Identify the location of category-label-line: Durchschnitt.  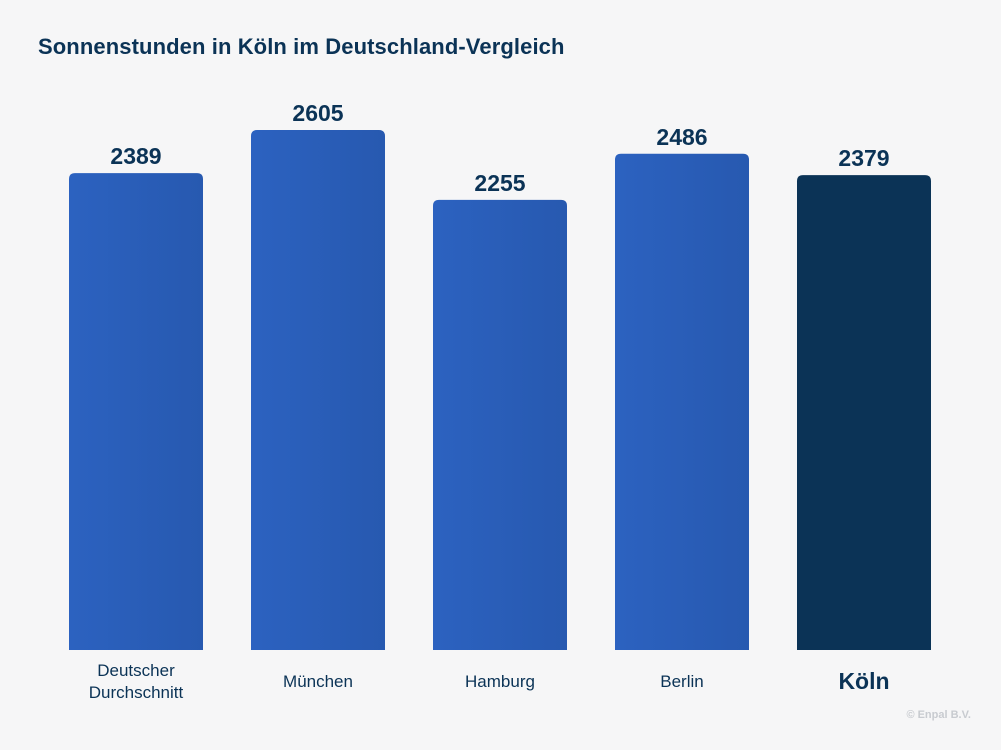
(136, 692).